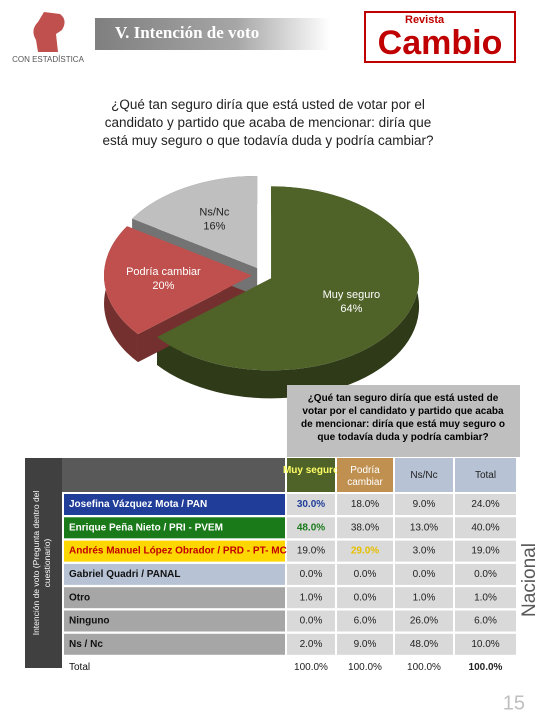 This screenshot has height=725, width=540. I want to click on cell-value: 29.0%, so click(365, 551).